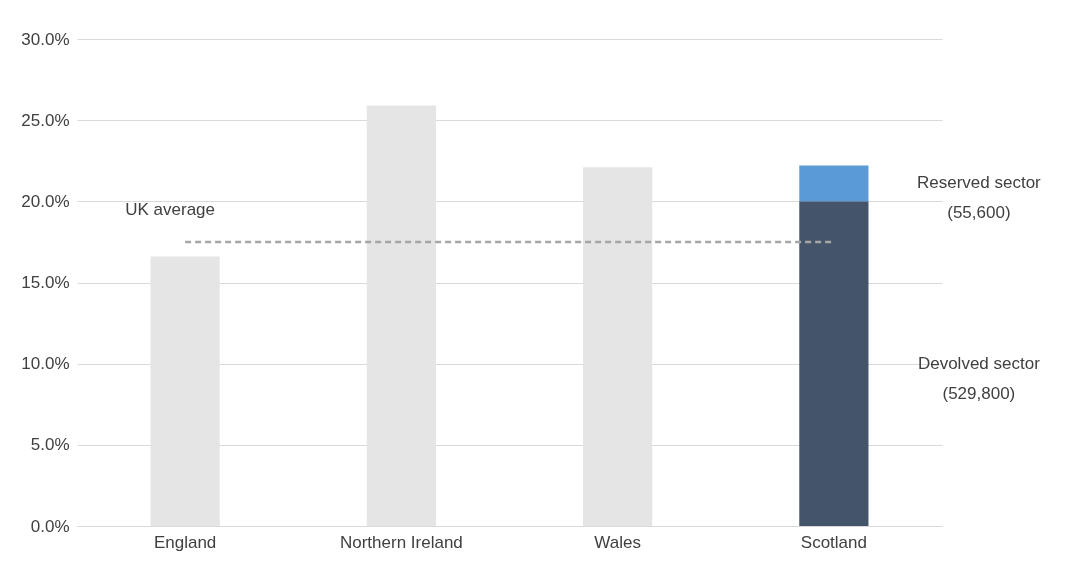 Image resolution: width=1091 pixels, height=583 pixels. Describe the element at coordinates (45, 282) in the screenshot. I see `y-tick-label: 15.0%` at that location.